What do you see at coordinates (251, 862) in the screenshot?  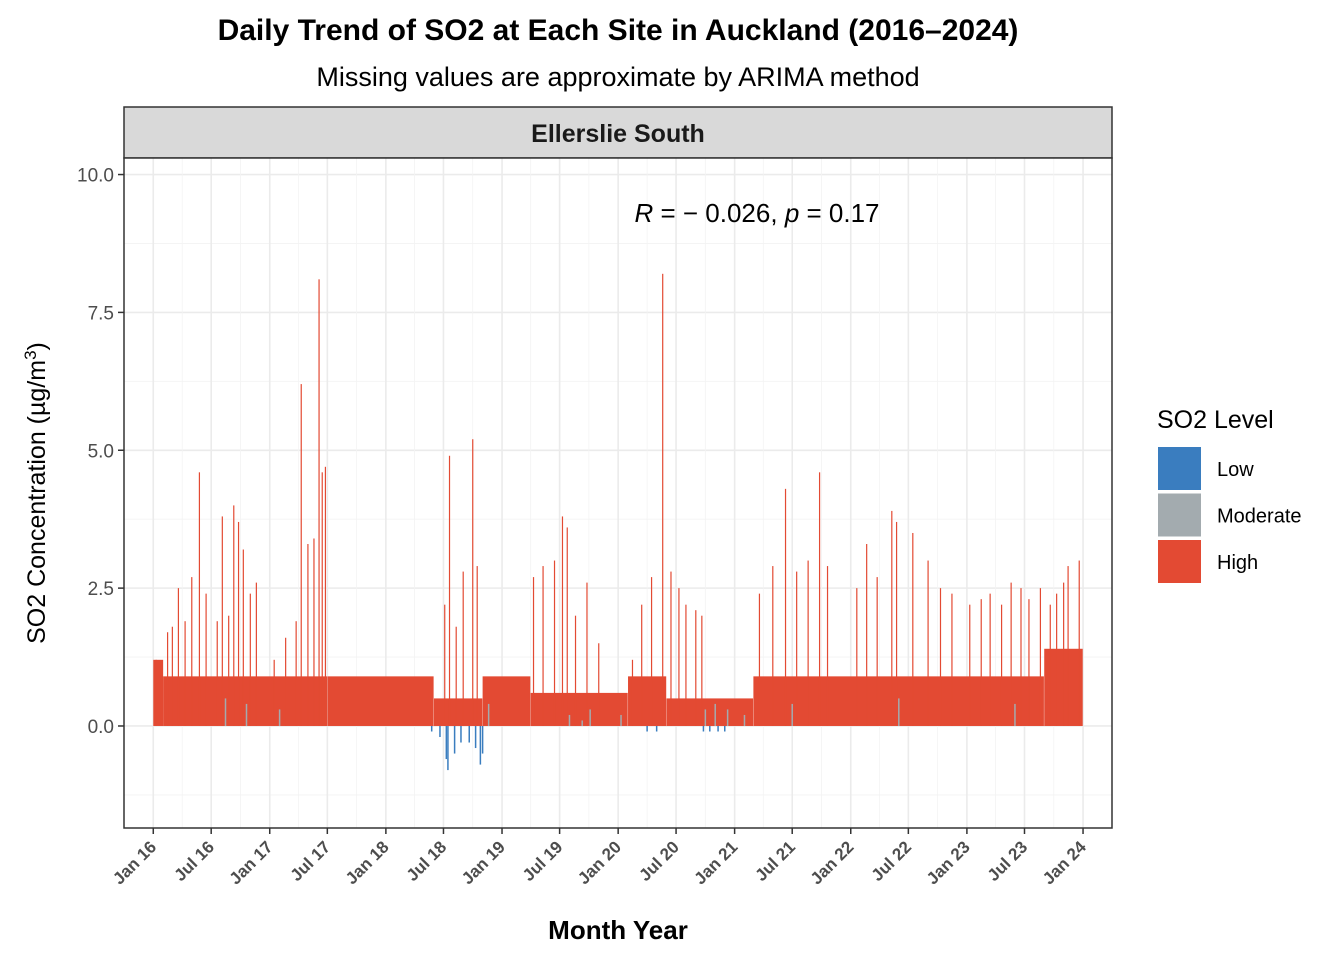 I see `x-tick-label: Jan 17` at bounding box center [251, 862].